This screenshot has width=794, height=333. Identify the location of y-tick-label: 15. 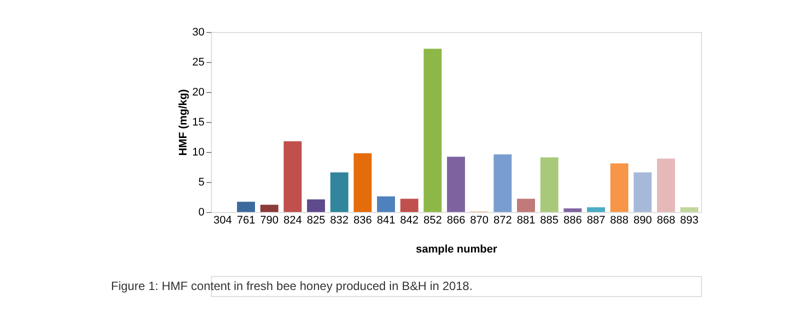
(198, 122).